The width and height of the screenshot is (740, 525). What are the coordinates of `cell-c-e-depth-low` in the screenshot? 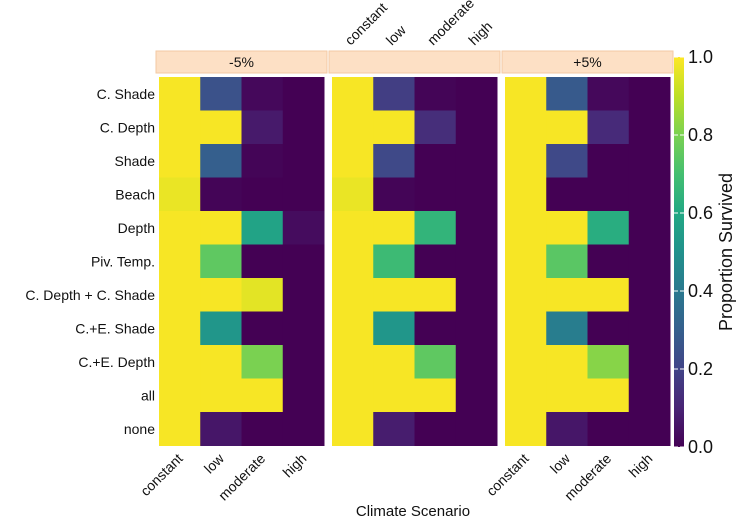 It's located at (221, 362).